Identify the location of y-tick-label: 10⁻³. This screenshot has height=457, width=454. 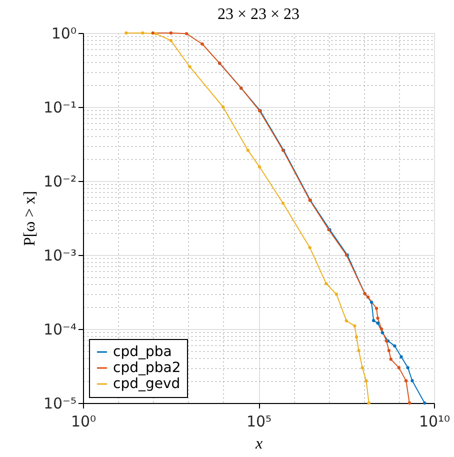
(59, 255).